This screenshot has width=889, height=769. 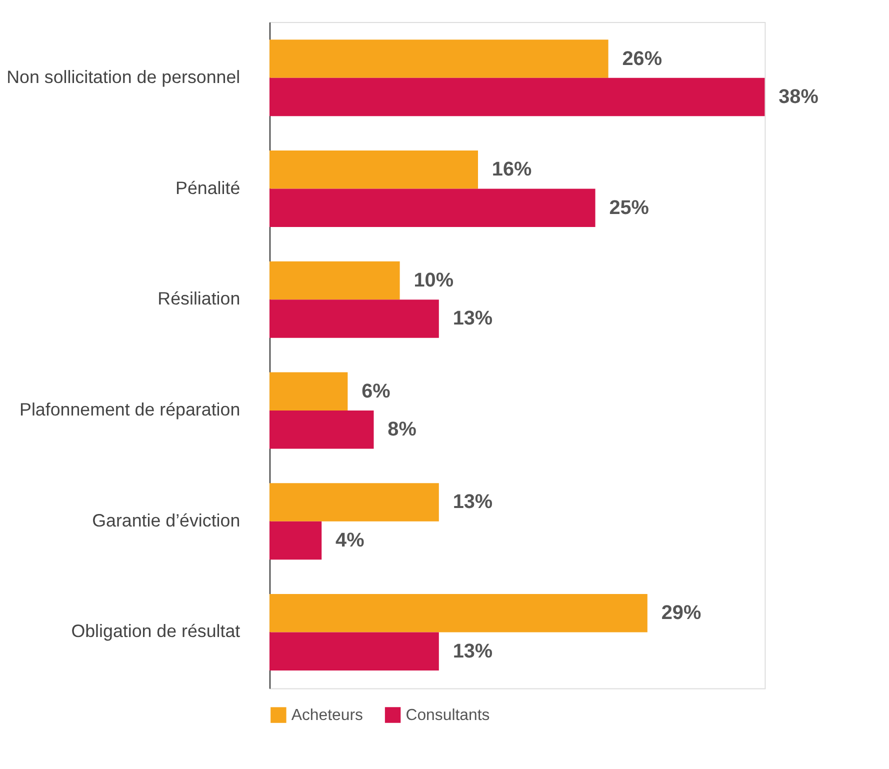 I want to click on data-label: 26%, so click(x=642, y=59).